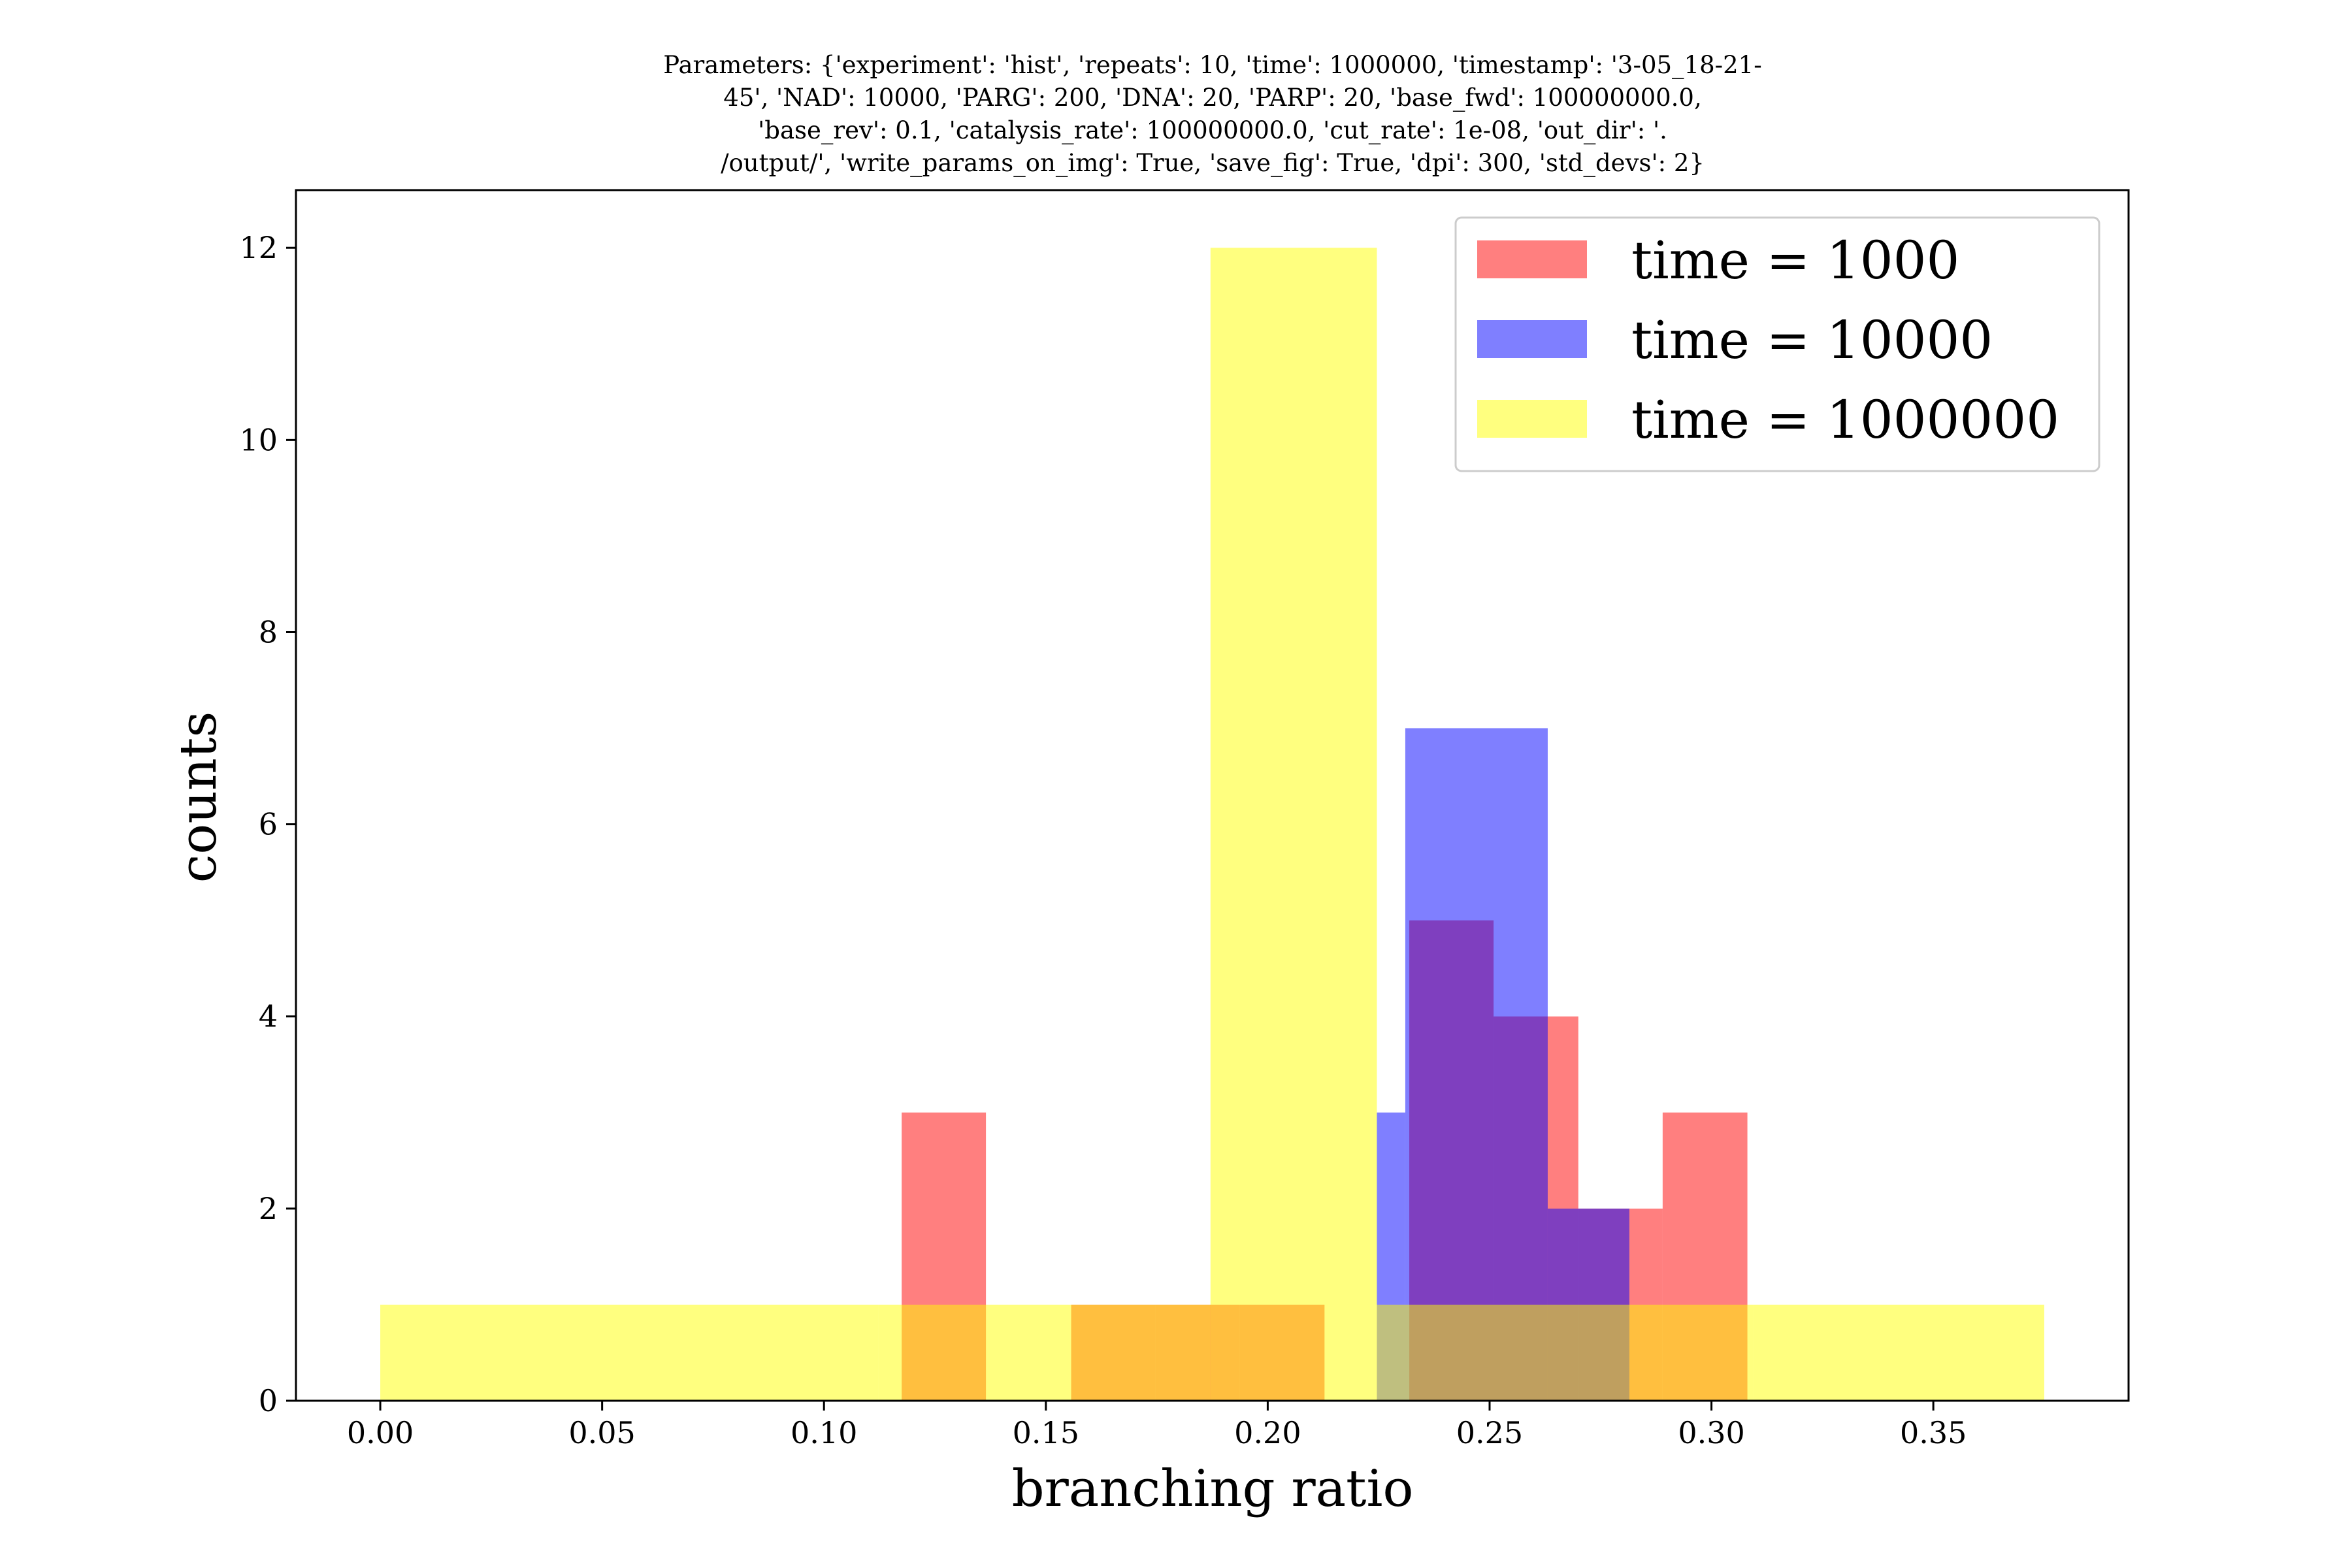  I want to click on legend-label-time-1000000: time = 1000000, so click(1845, 419).